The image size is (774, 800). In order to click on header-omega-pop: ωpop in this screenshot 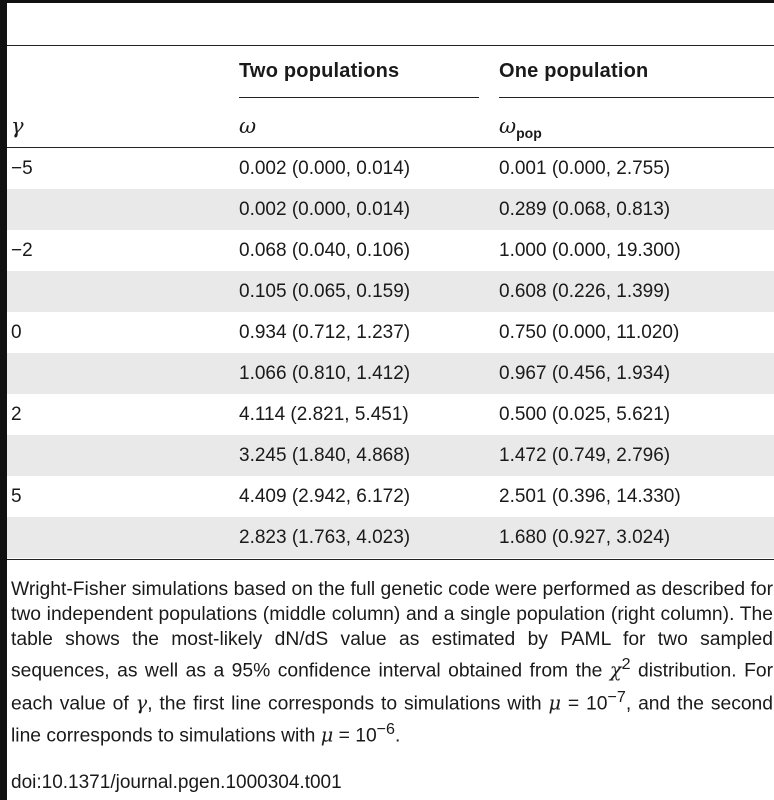, I will do `click(520, 128)`.